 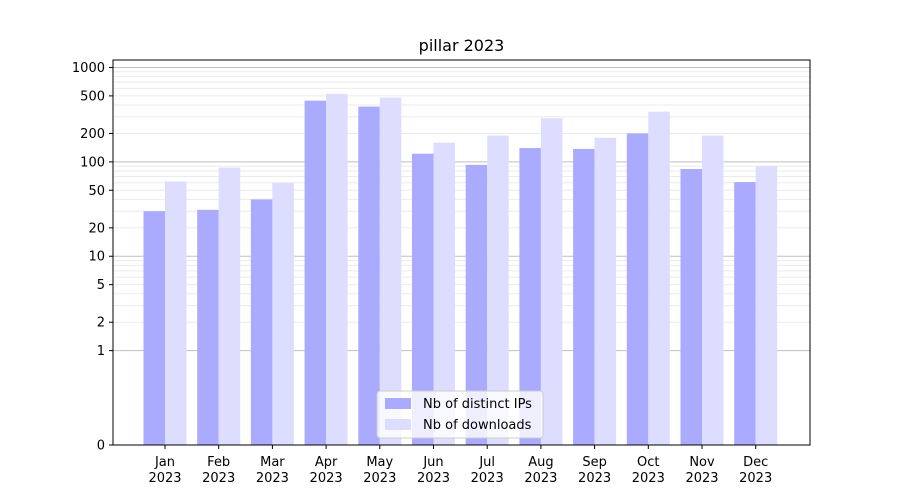 I want to click on y-tick-label: 0, so click(x=101, y=446).